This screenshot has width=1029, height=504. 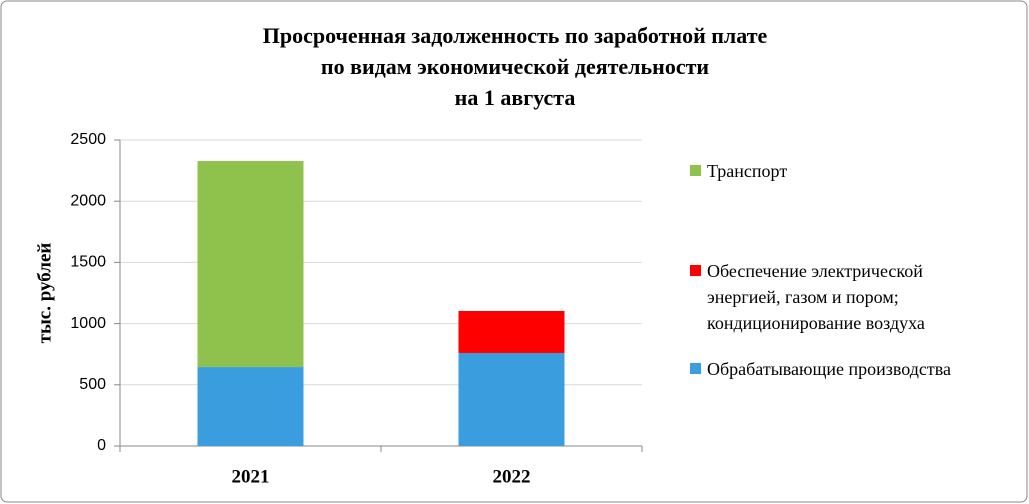 I want to click on y-tick-label: 2500, so click(x=88, y=139).